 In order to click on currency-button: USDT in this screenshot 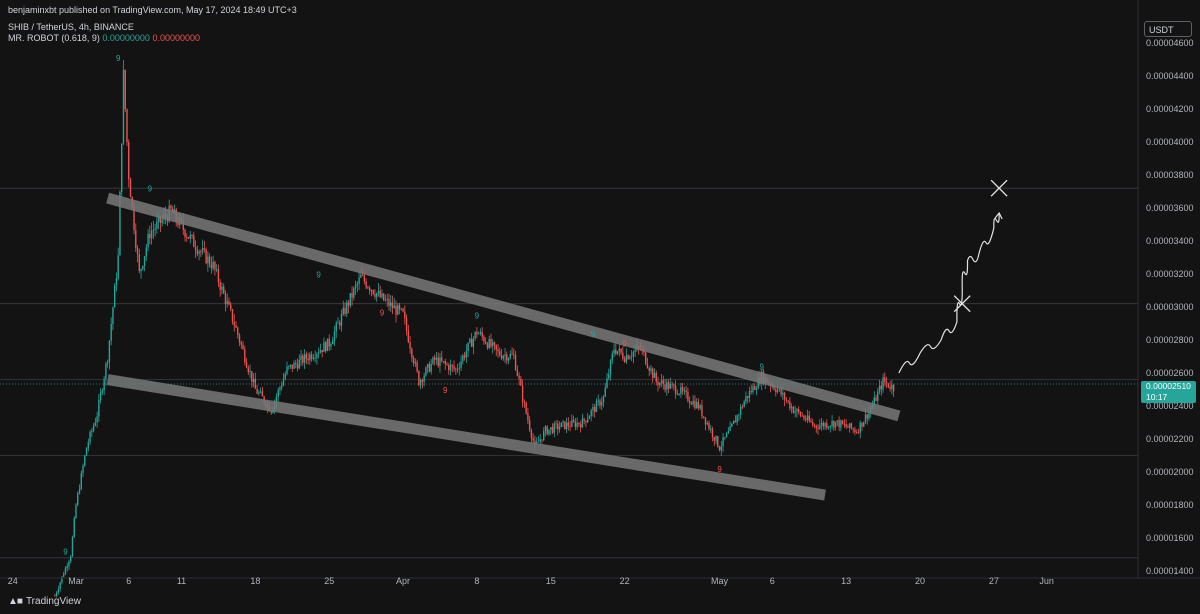, I will do `click(1168, 29)`.